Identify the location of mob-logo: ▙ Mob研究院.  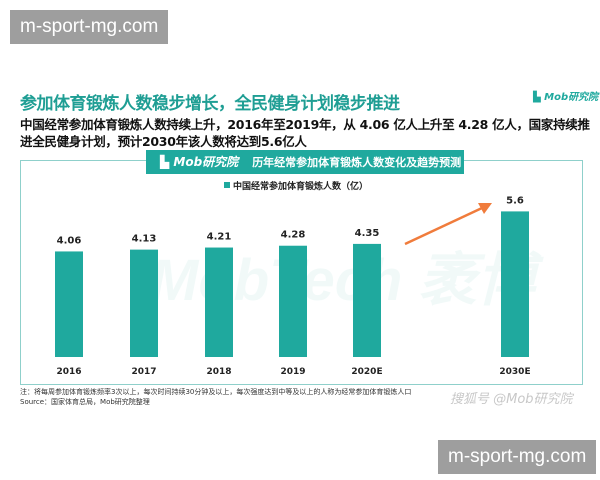
(566, 97).